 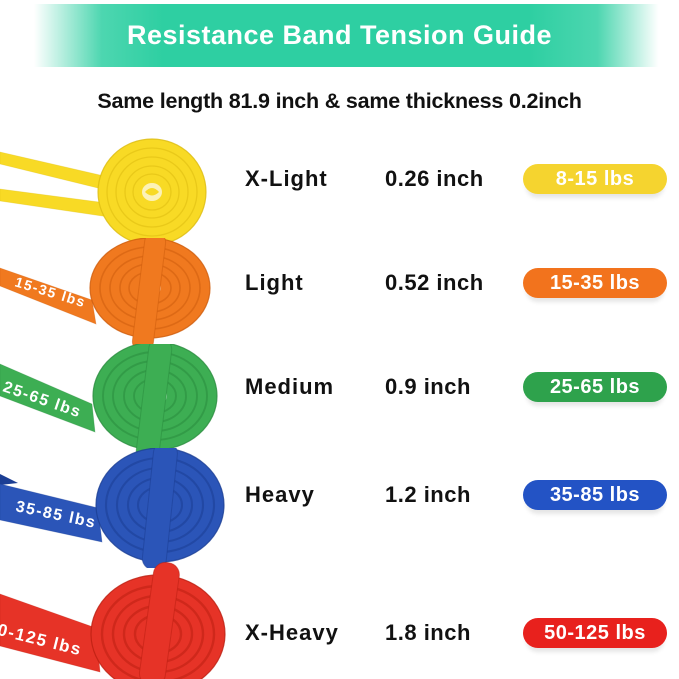 I want to click on band-image-x-light, so click(x=103, y=192).